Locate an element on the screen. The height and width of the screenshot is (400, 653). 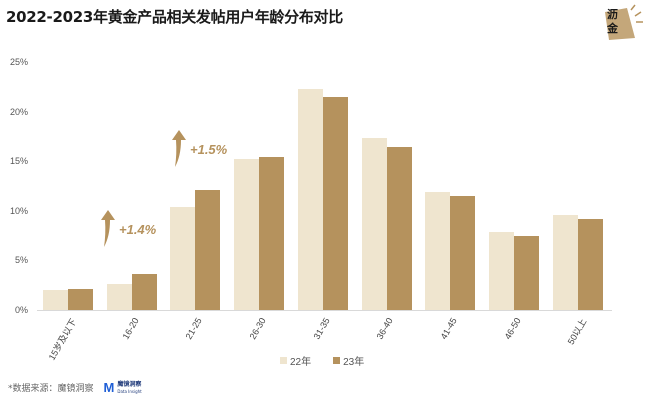
y-tick: 15% is located at coordinates (18, 161).